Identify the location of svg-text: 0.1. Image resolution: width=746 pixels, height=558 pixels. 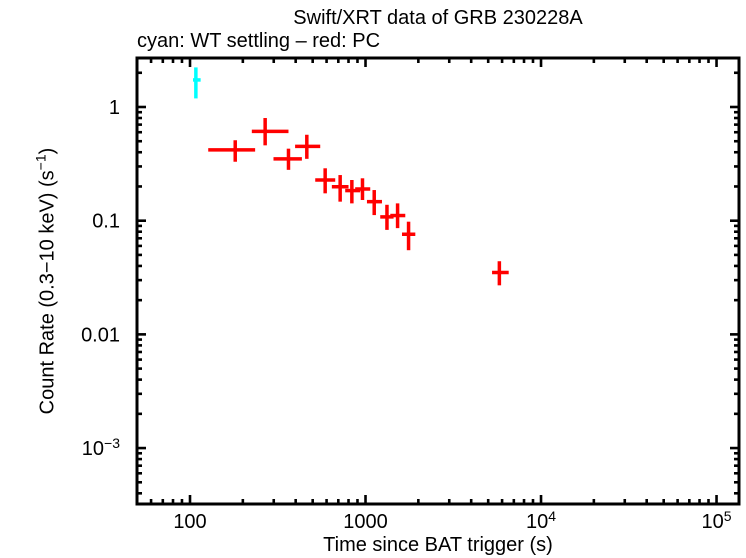
(106, 222).